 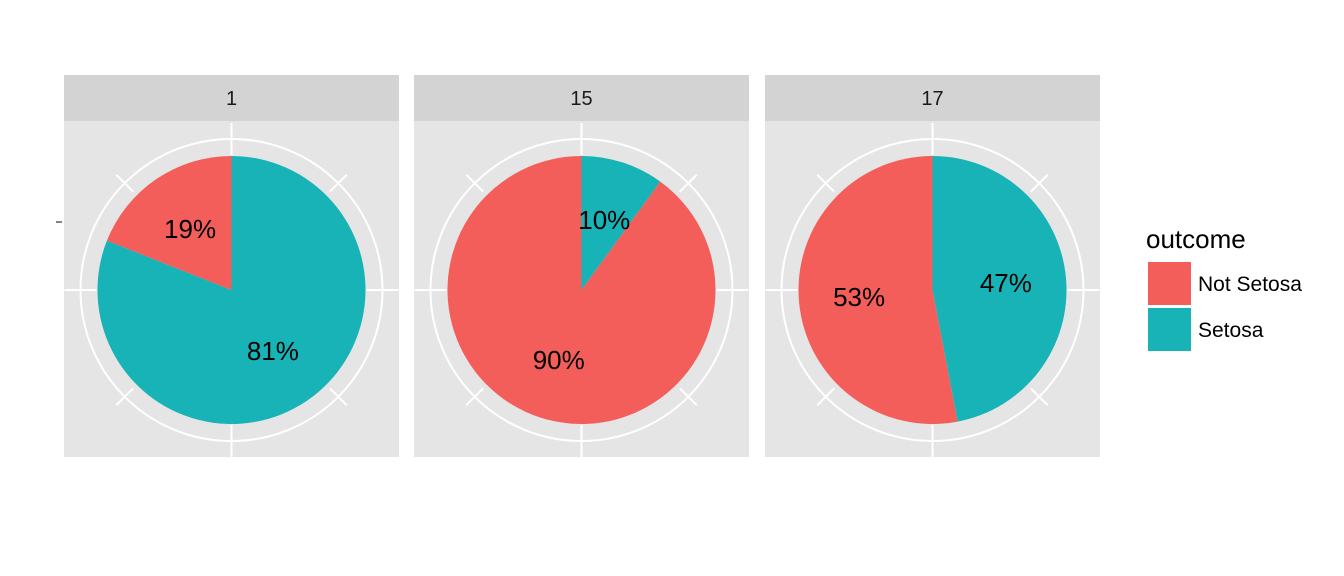 I want to click on facet-strip-label: 17, so click(x=932, y=99).